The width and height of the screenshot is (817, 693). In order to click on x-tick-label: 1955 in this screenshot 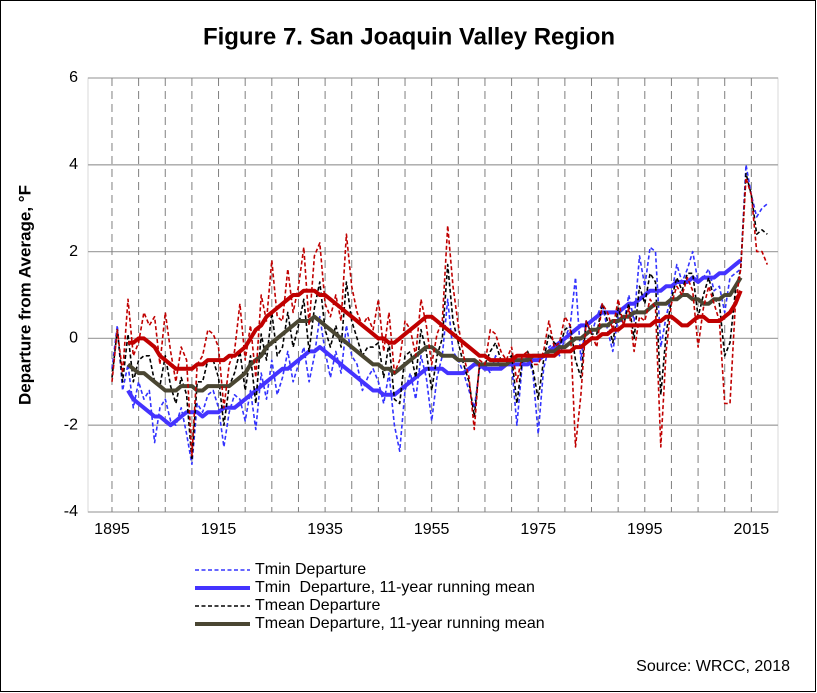, I will do `click(432, 529)`.